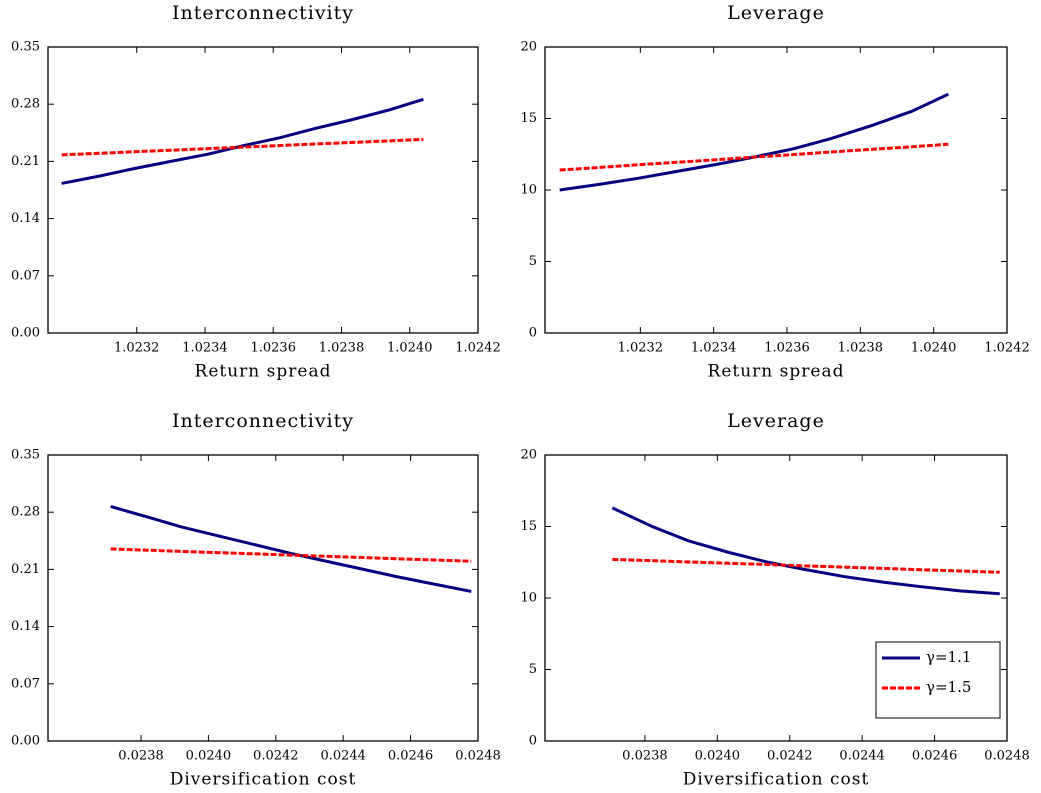 This screenshot has width=1041, height=793. Describe the element at coordinates (948, 657) in the screenshot. I see `legend-label: γ=1.1` at that location.